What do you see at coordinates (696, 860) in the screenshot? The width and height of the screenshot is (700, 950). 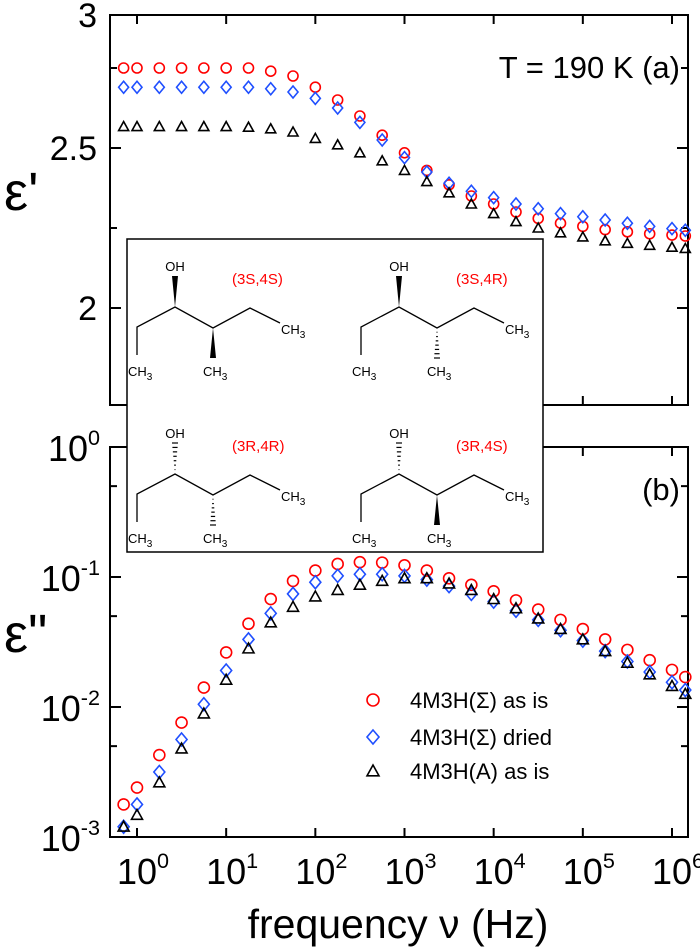 I see `tick-exponent: 6` at bounding box center [696, 860].